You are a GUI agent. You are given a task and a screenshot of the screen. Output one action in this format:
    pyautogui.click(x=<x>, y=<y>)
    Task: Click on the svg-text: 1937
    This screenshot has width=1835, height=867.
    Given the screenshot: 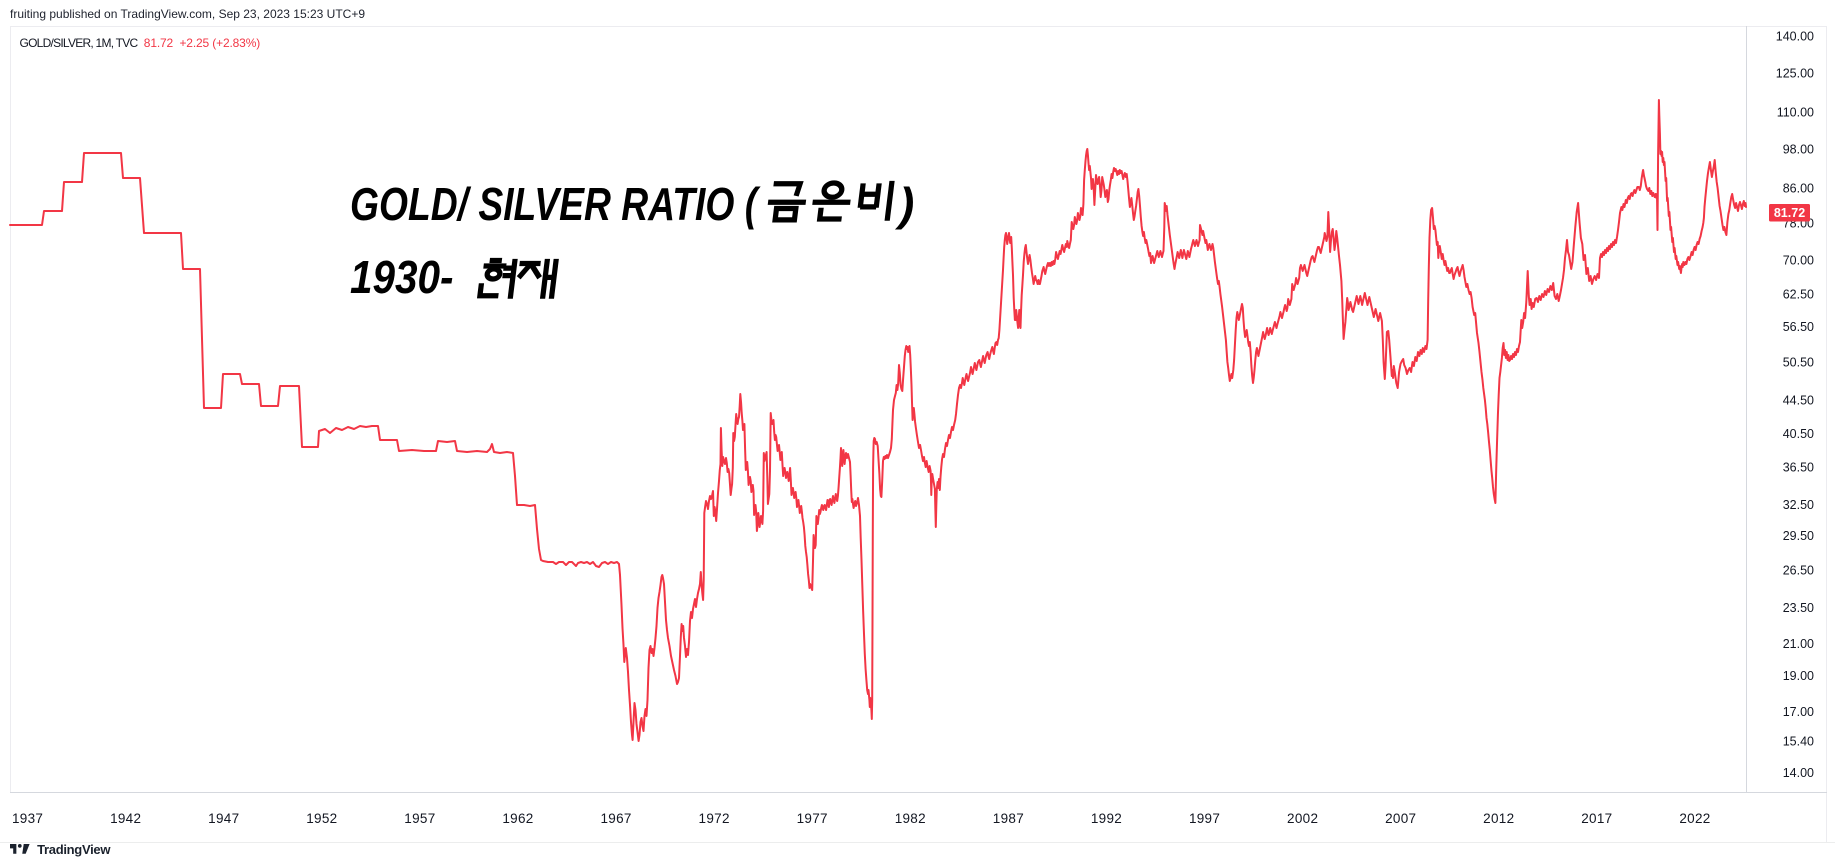 What is the action you would take?
    pyautogui.click(x=27, y=818)
    